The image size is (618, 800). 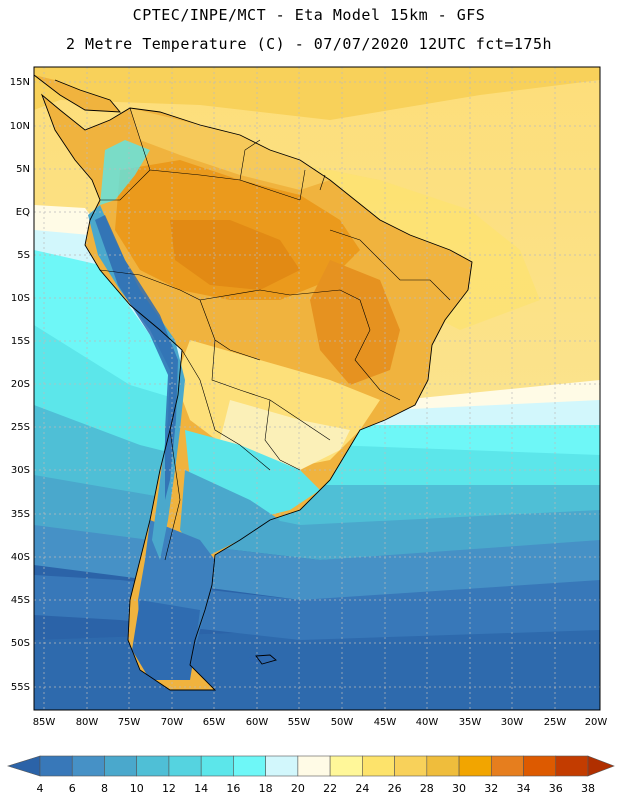 I want to click on colorbar-label: 32, so click(x=491, y=788).